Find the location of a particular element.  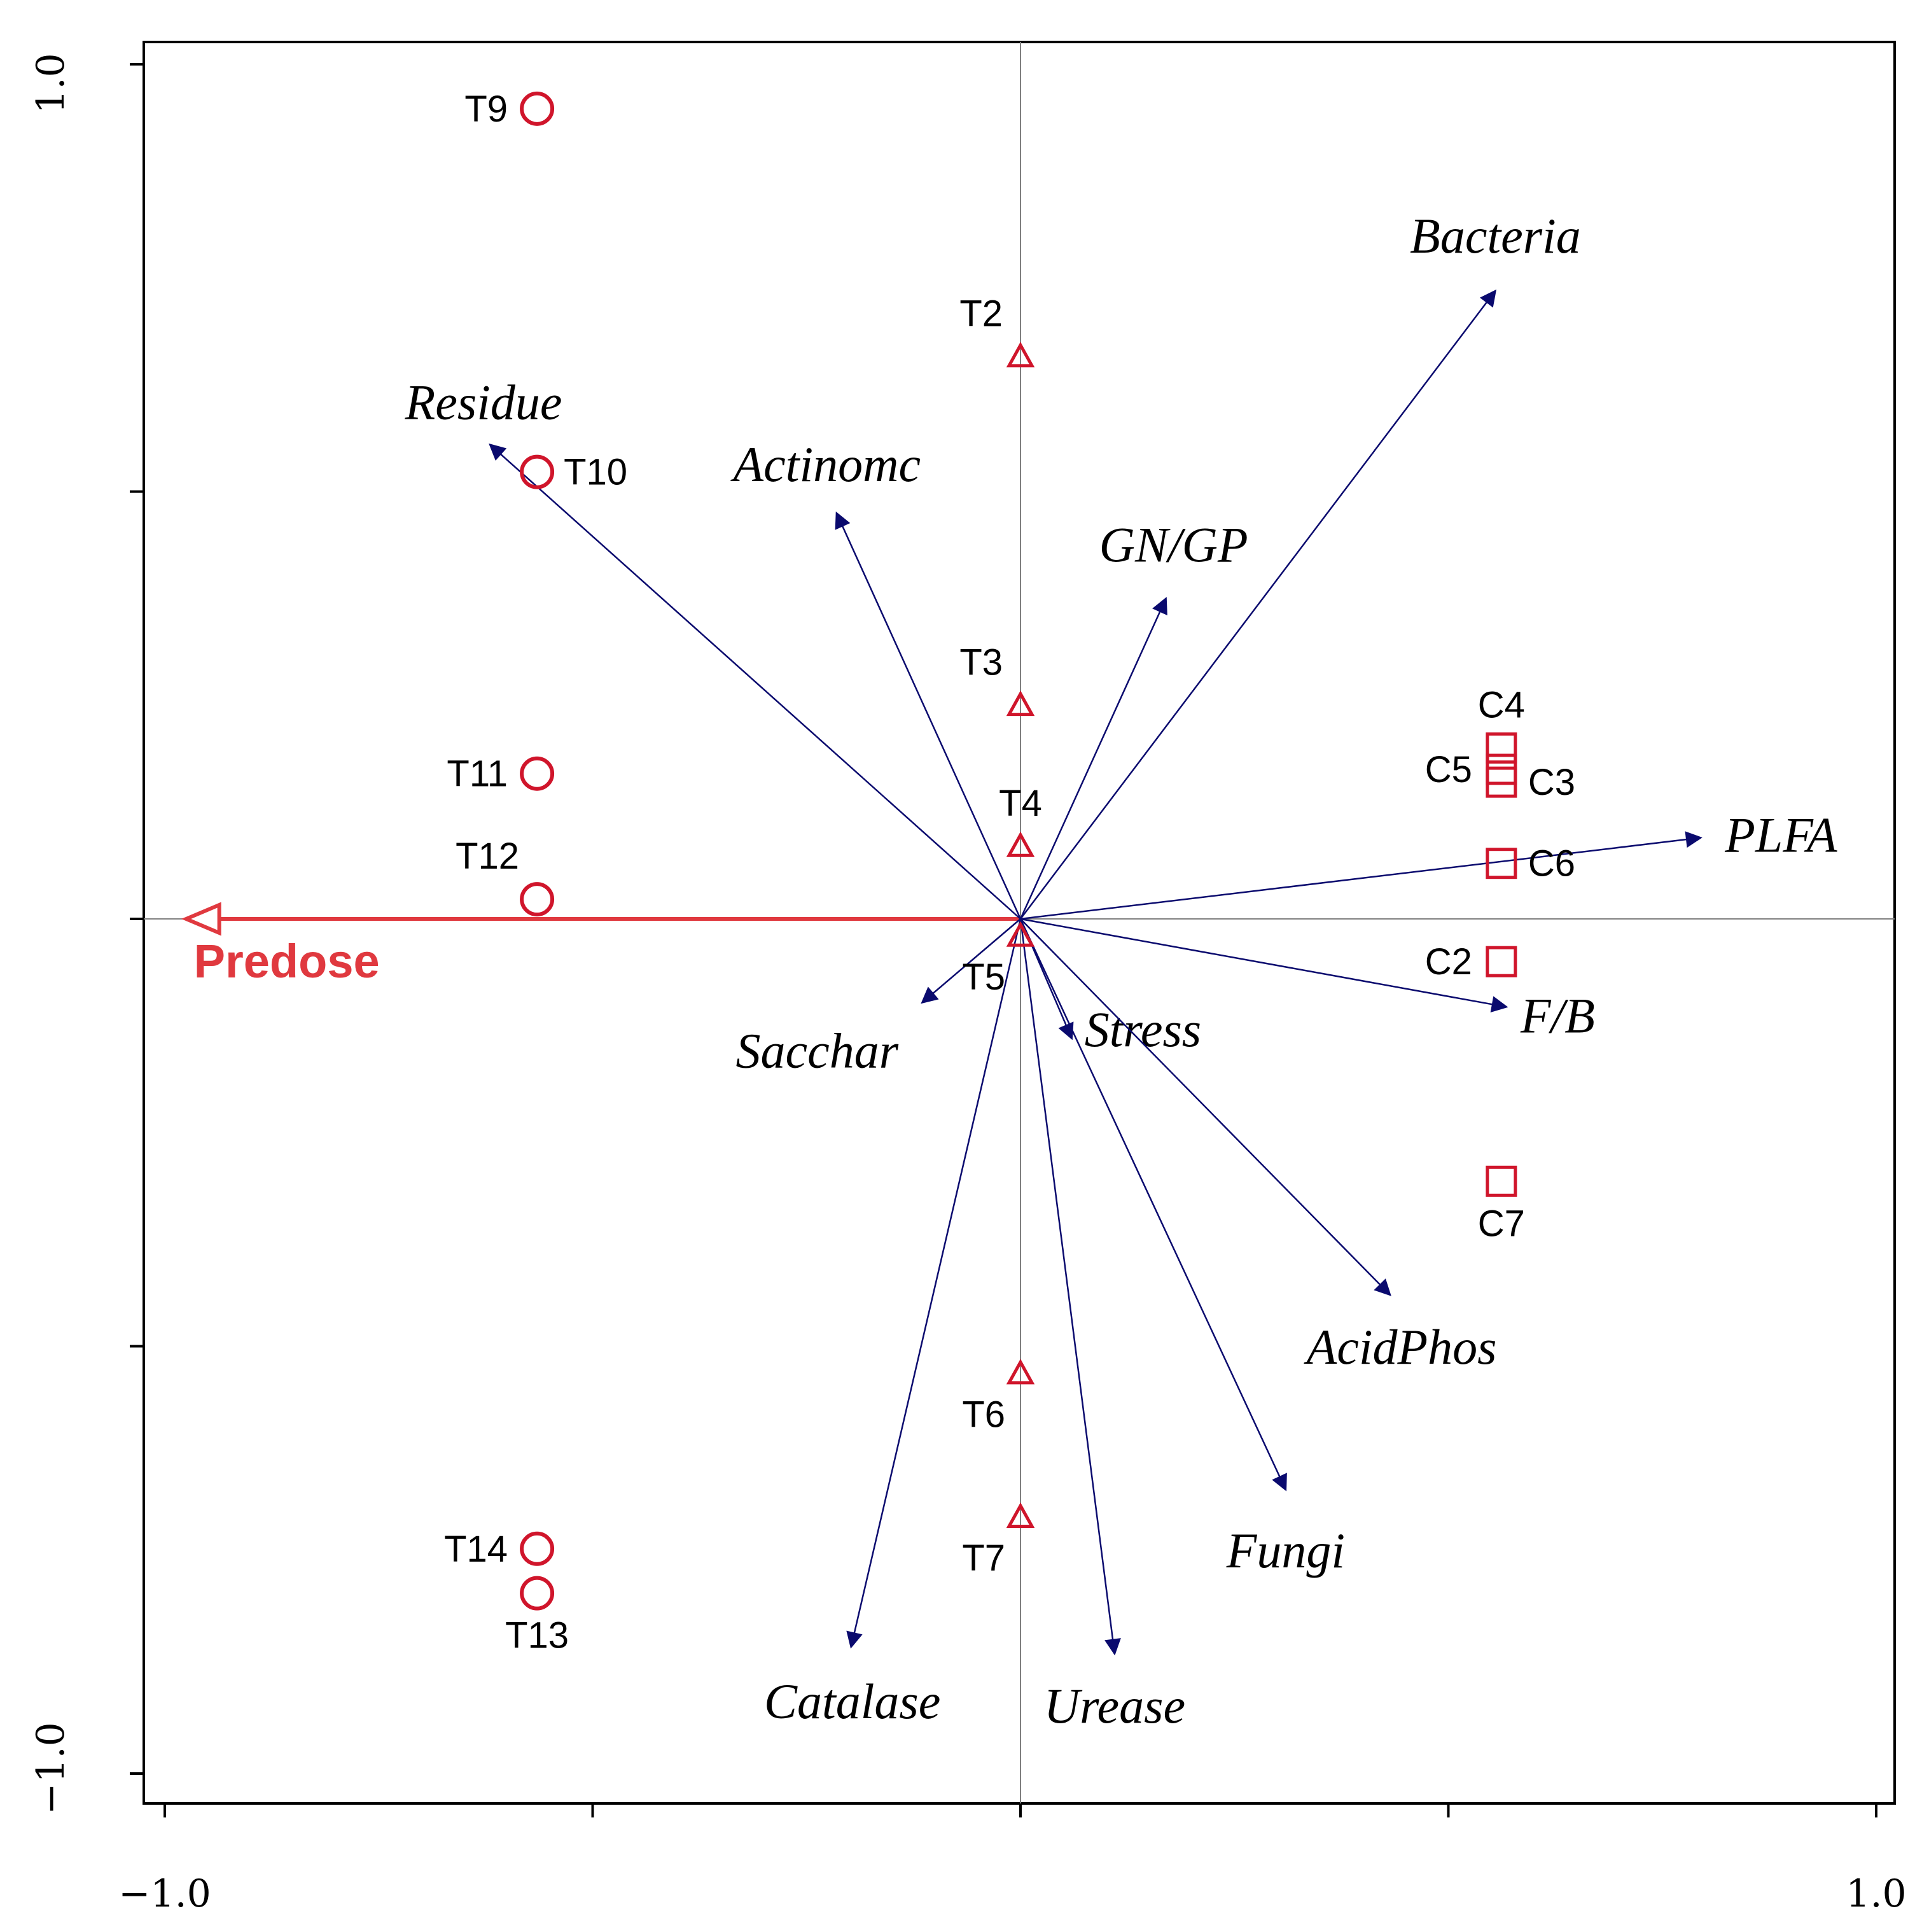

x-tick-label: −1.0 is located at coordinates (164, 1894).